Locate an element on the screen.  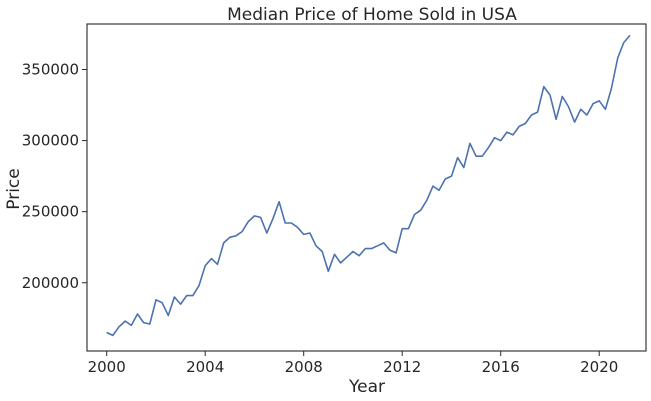
y-tick-label: 300000 is located at coordinates (50, 141).